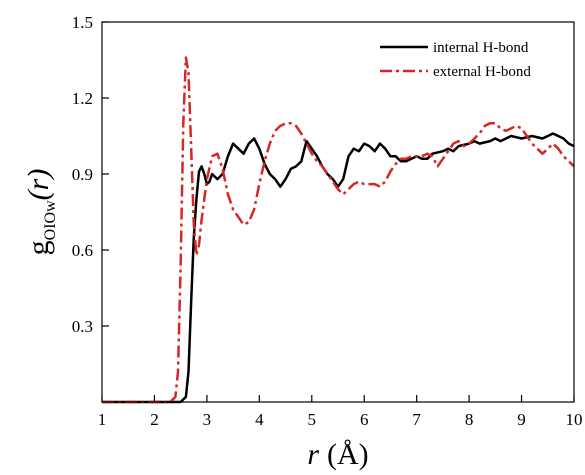  What do you see at coordinates (207, 419) in the screenshot?
I see `x-tick-label: 3` at bounding box center [207, 419].